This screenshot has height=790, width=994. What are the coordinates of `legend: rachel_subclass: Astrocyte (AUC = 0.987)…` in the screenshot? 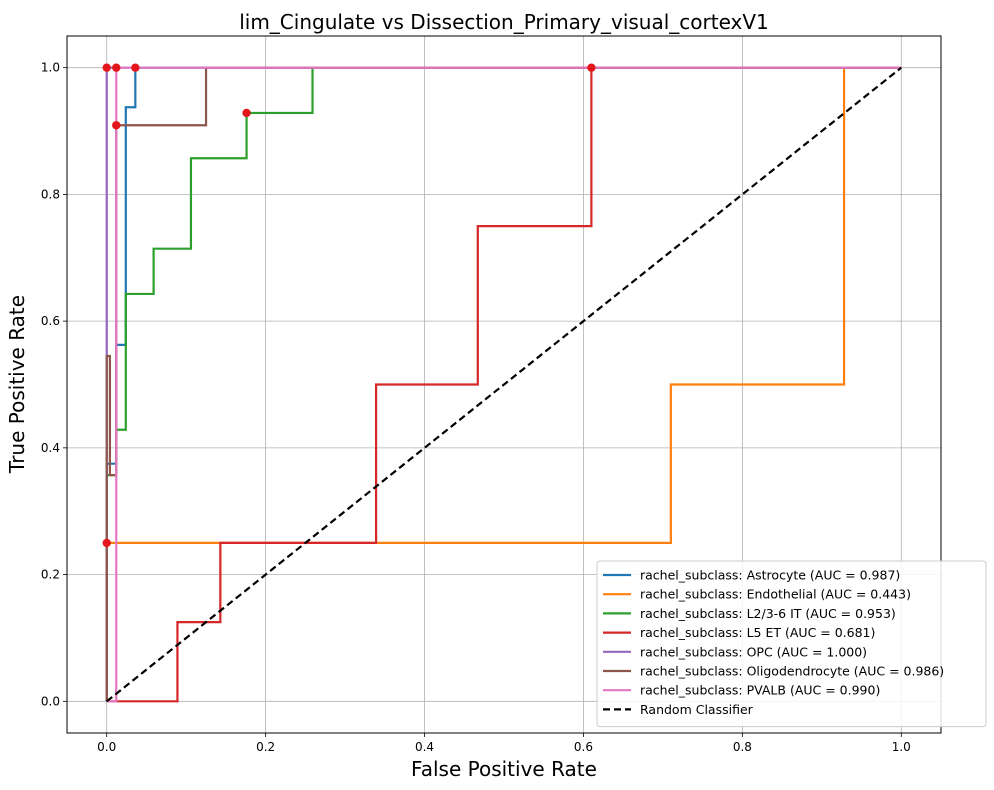 It's located at (791, 644).